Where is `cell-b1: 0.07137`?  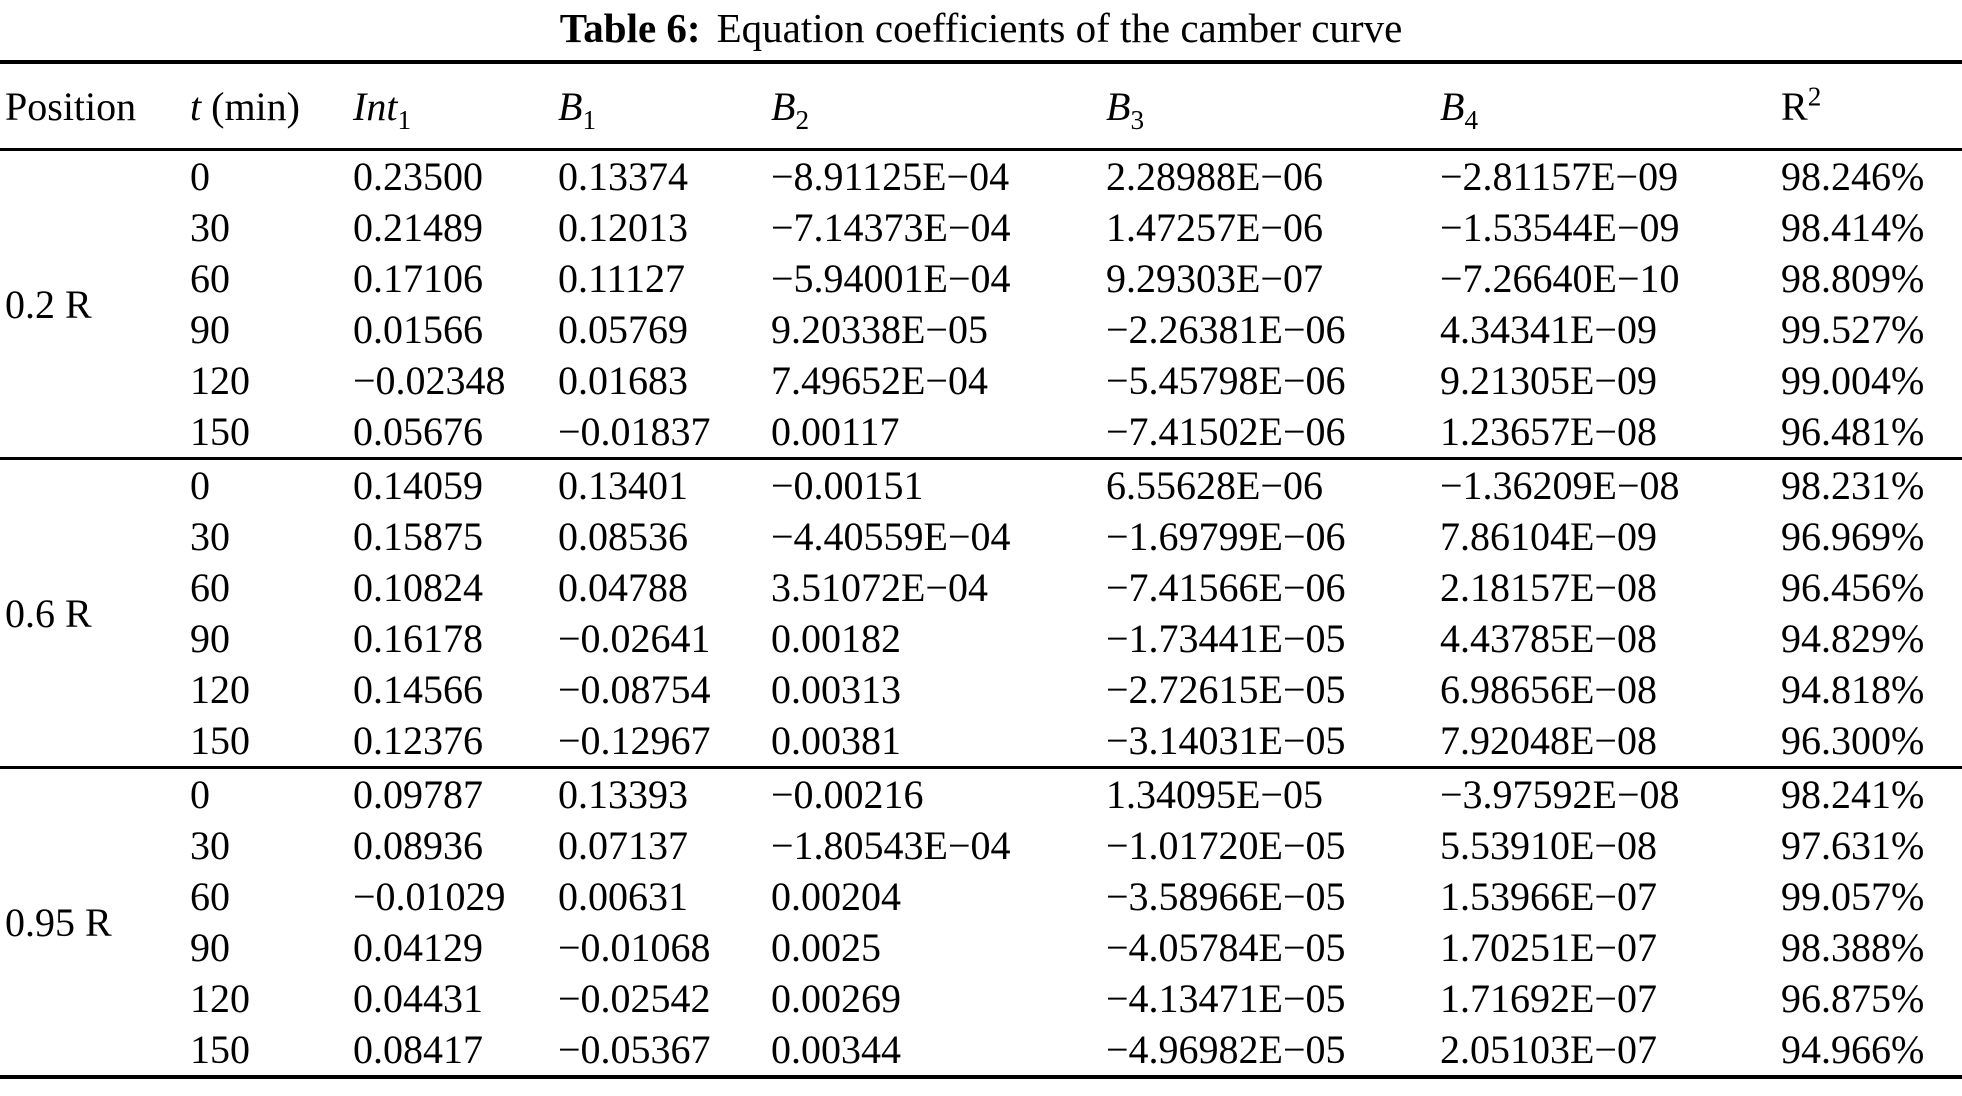
cell-b1: 0.07137 is located at coordinates (623, 845).